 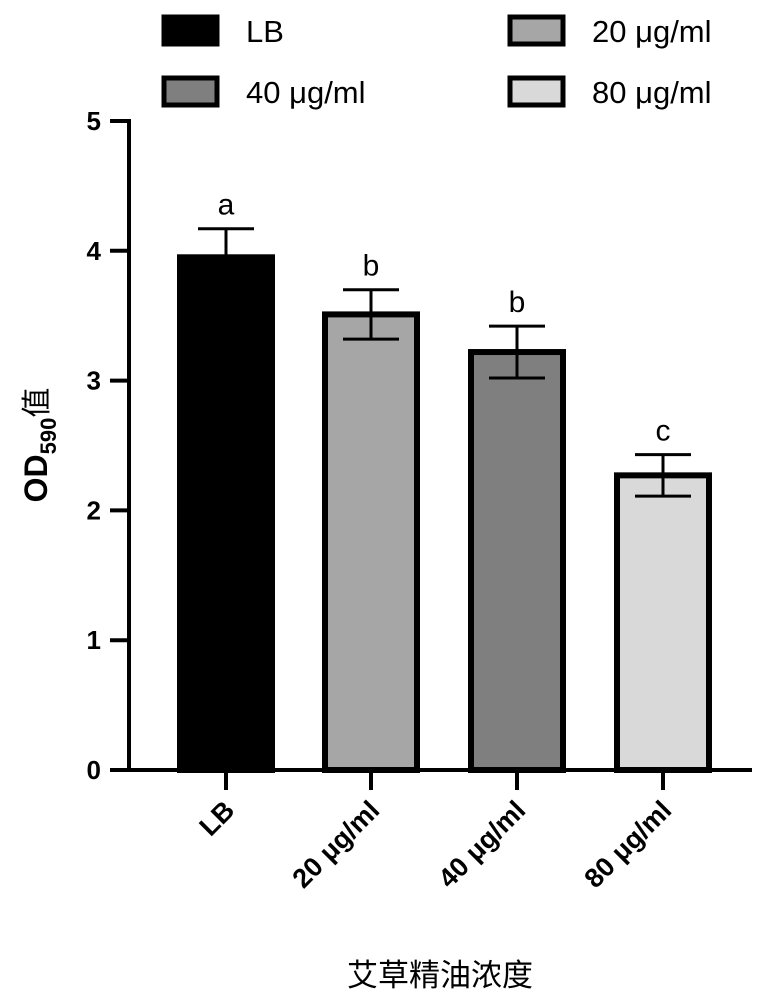 I want to click on y-tick-label: 4, so click(x=94, y=251).